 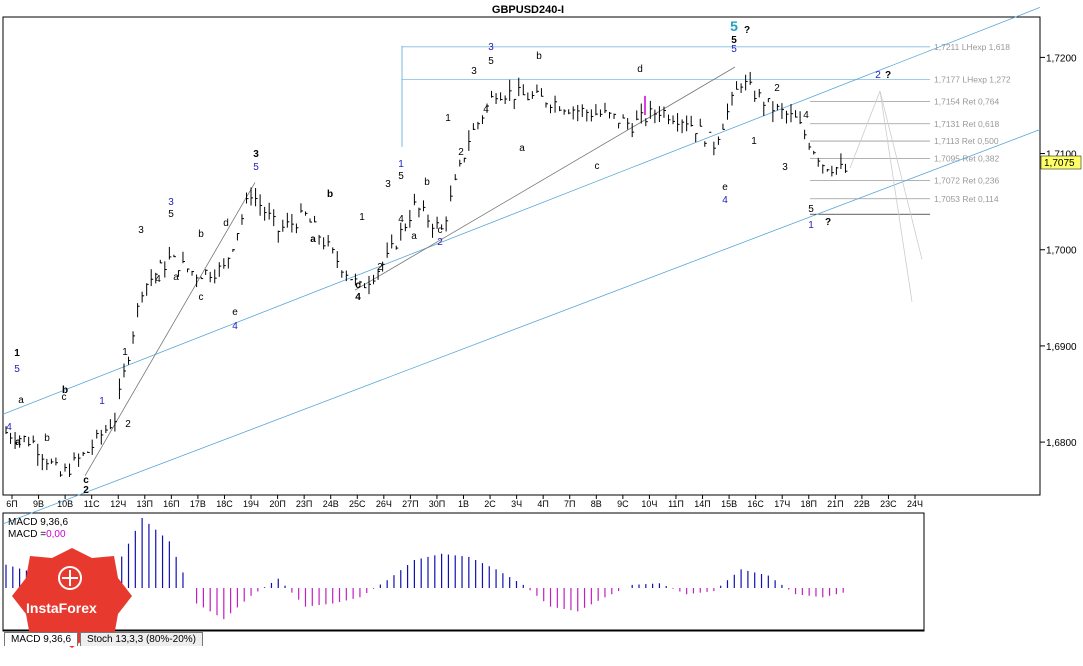 What do you see at coordinates (235, 312) in the screenshot?
I see `wave-label: e` at bounding box center [235, 312].